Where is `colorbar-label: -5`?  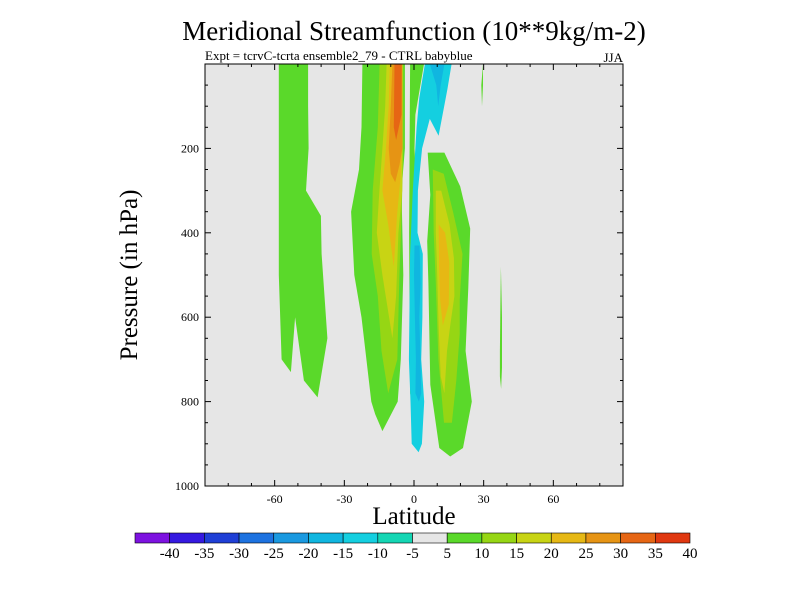 colorbar-label: -5 is located at coordinates (412, 554).